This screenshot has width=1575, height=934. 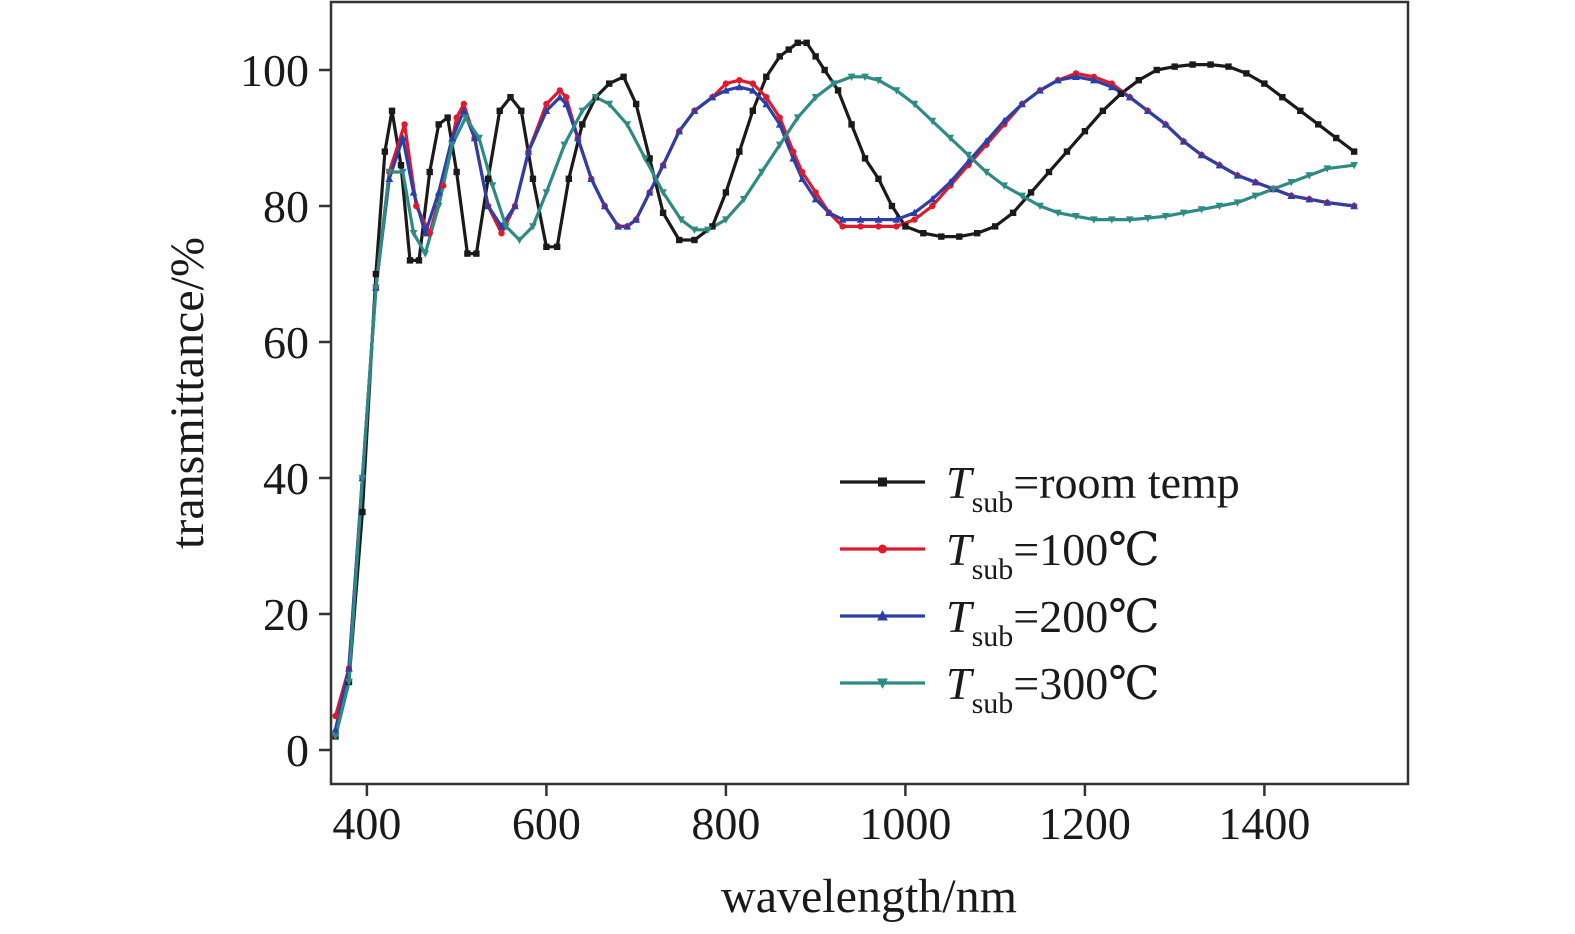 I want to click on legend-subscript: sub, so click(x=993, y=569).